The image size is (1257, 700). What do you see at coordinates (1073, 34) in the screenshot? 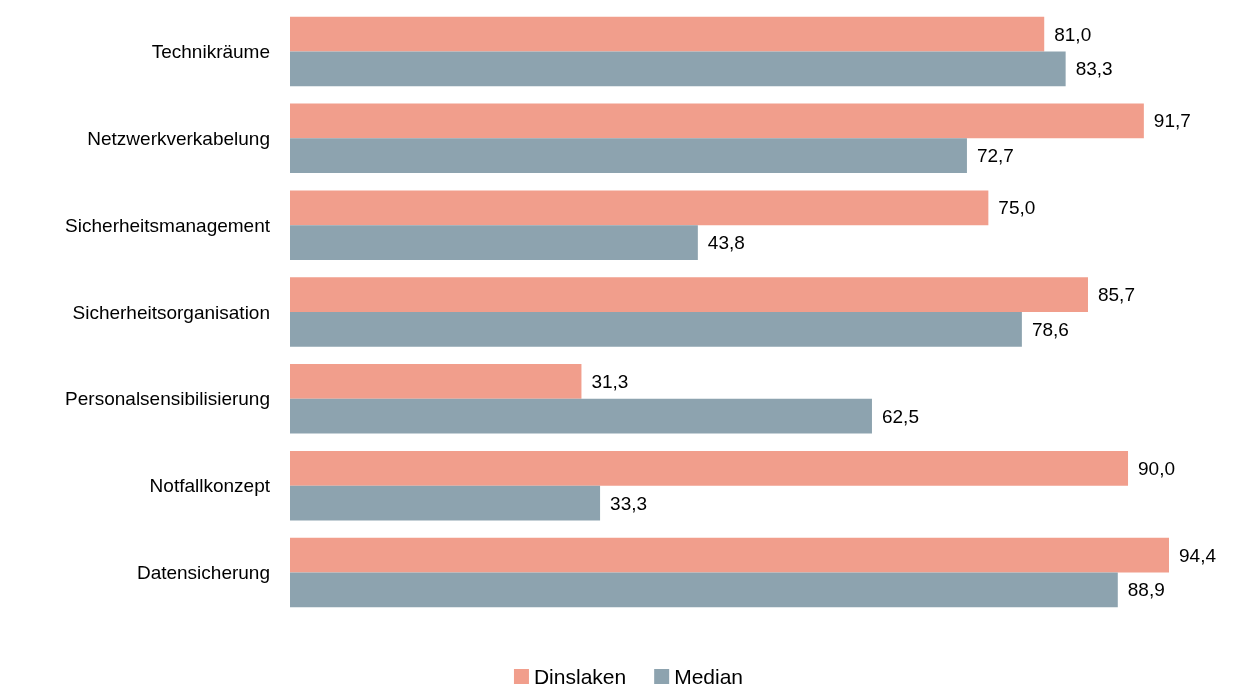
I see `data-label: 81,0` at bounding box center [1073, 34].